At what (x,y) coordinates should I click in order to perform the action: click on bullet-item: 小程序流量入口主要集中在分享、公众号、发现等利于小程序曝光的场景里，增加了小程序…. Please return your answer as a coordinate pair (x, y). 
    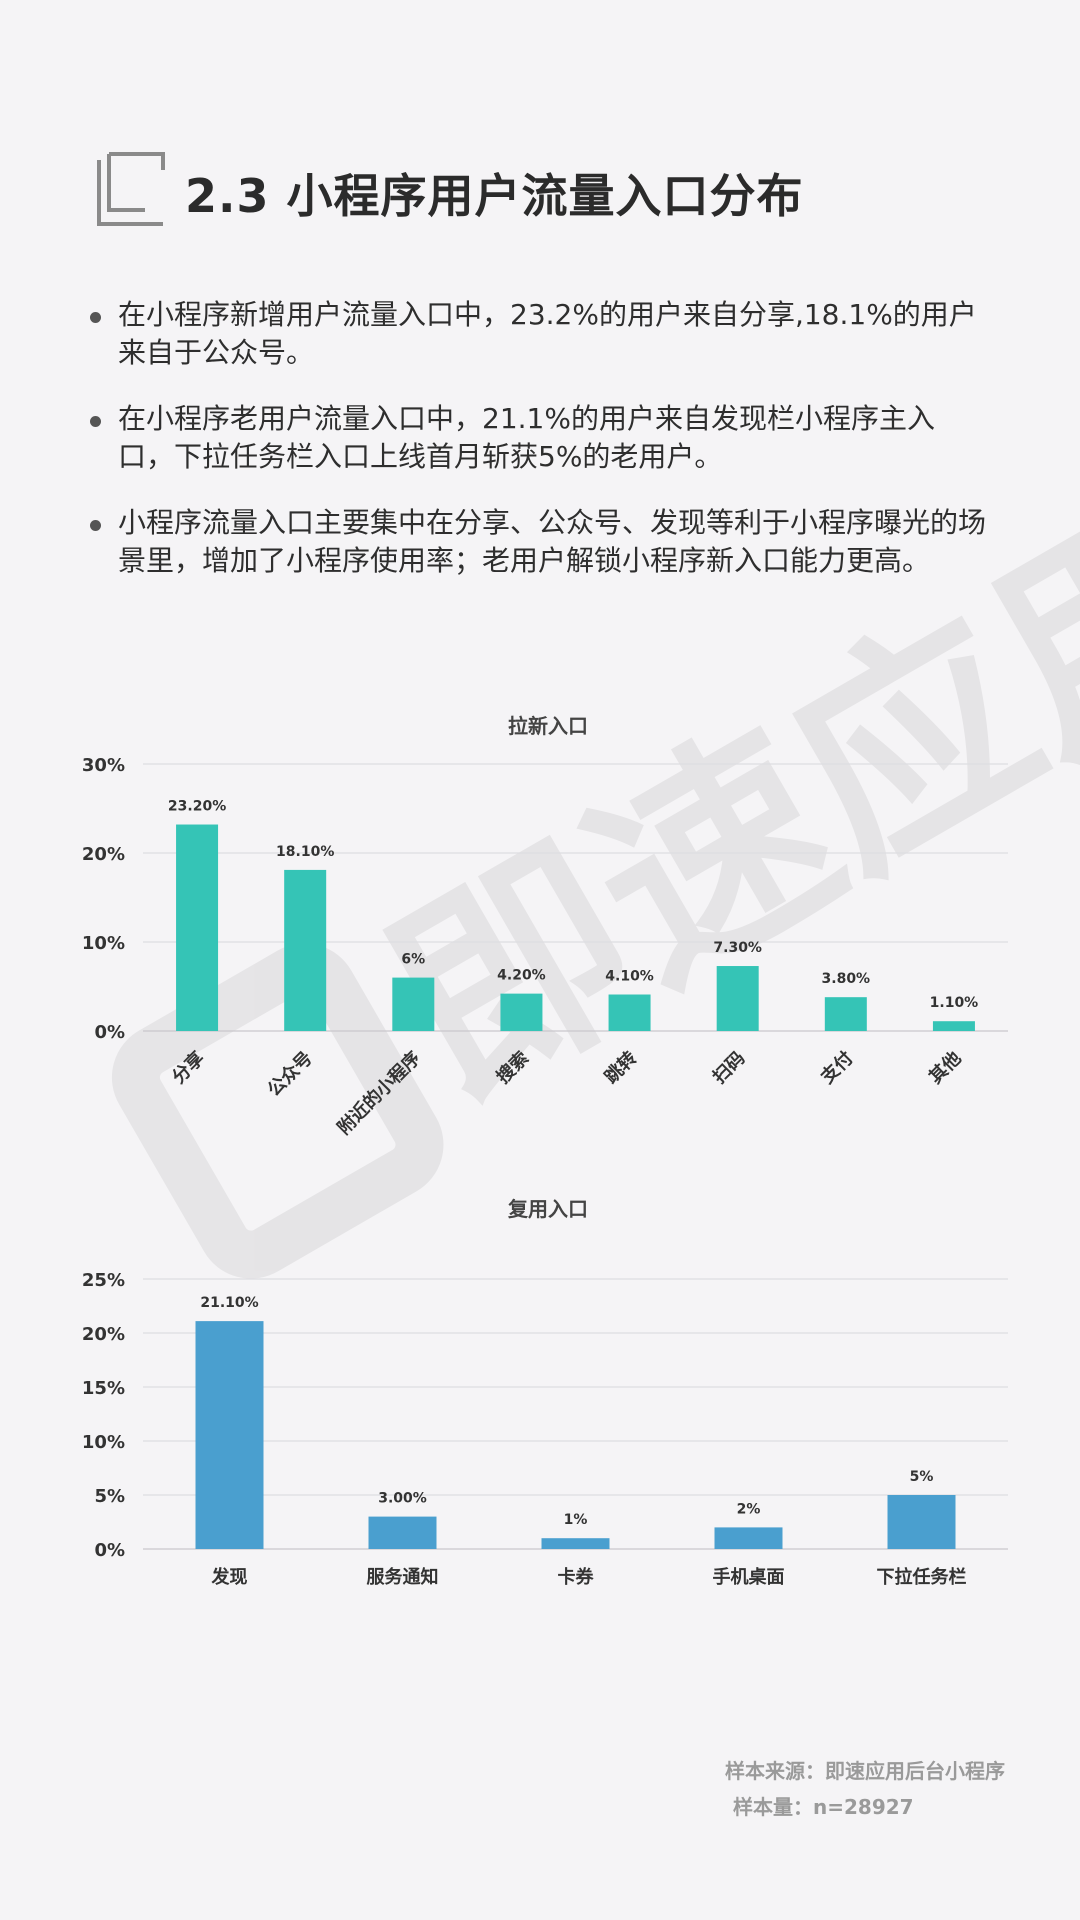
    Looking at the image, I should click on (538, 542).